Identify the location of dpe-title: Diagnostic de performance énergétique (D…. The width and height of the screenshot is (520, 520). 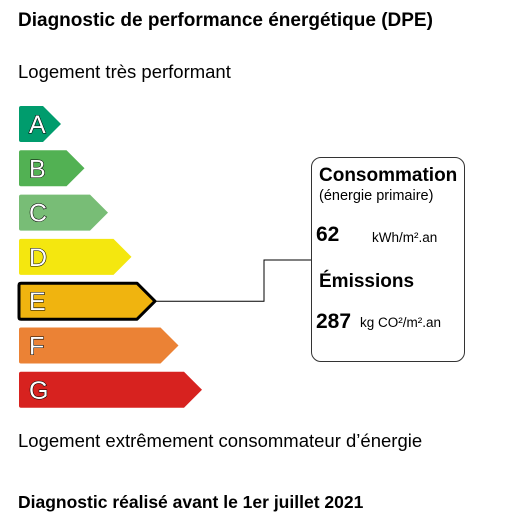
(225, 20).